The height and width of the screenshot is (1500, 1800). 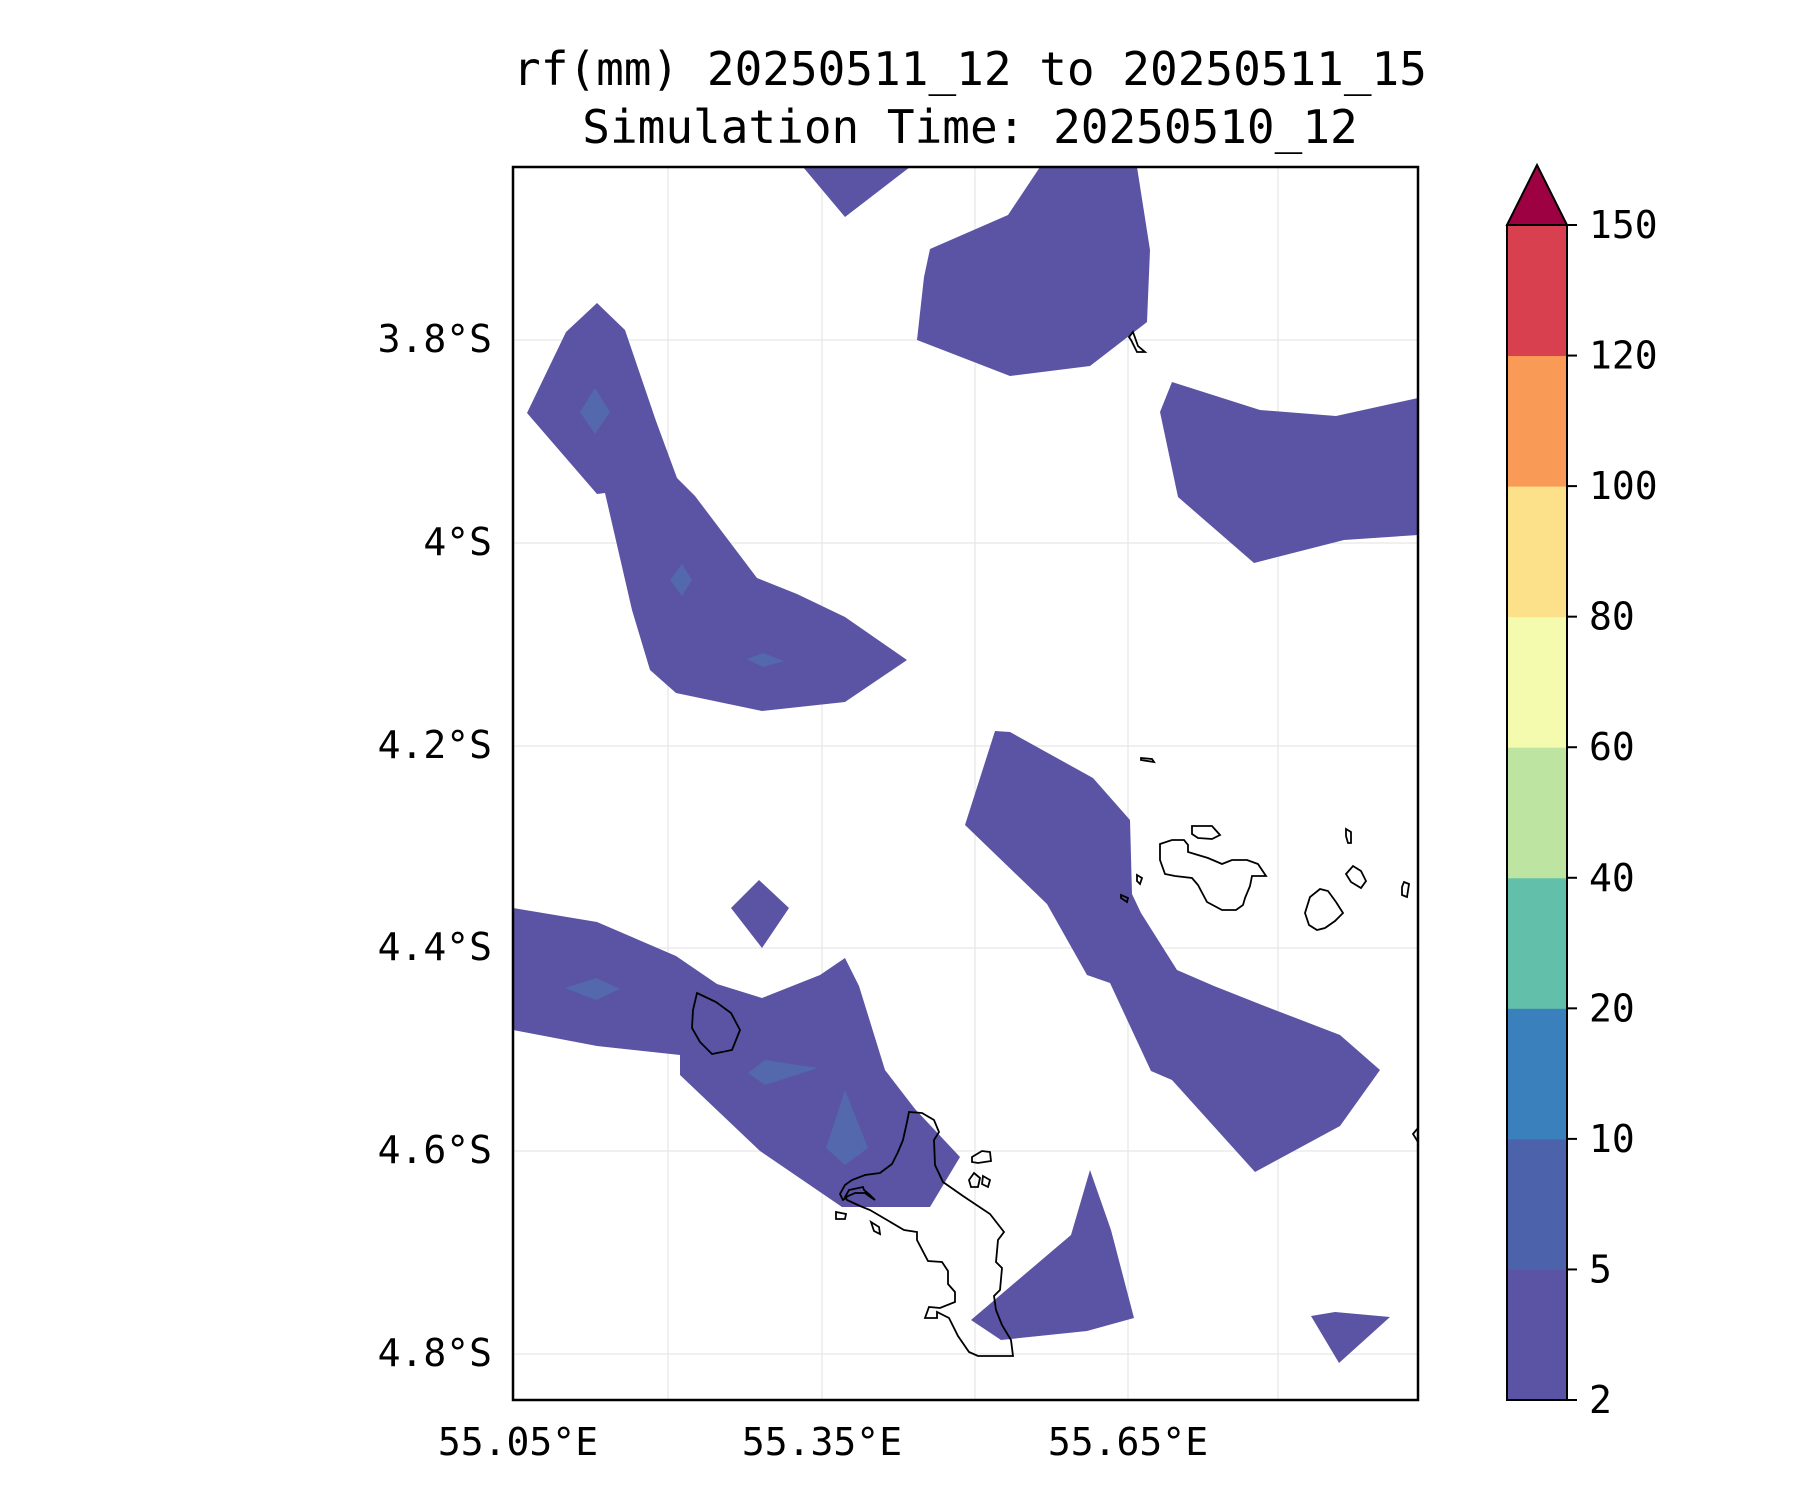 I want to click on coast-curieuse-island, so click(x=1206, y=832).